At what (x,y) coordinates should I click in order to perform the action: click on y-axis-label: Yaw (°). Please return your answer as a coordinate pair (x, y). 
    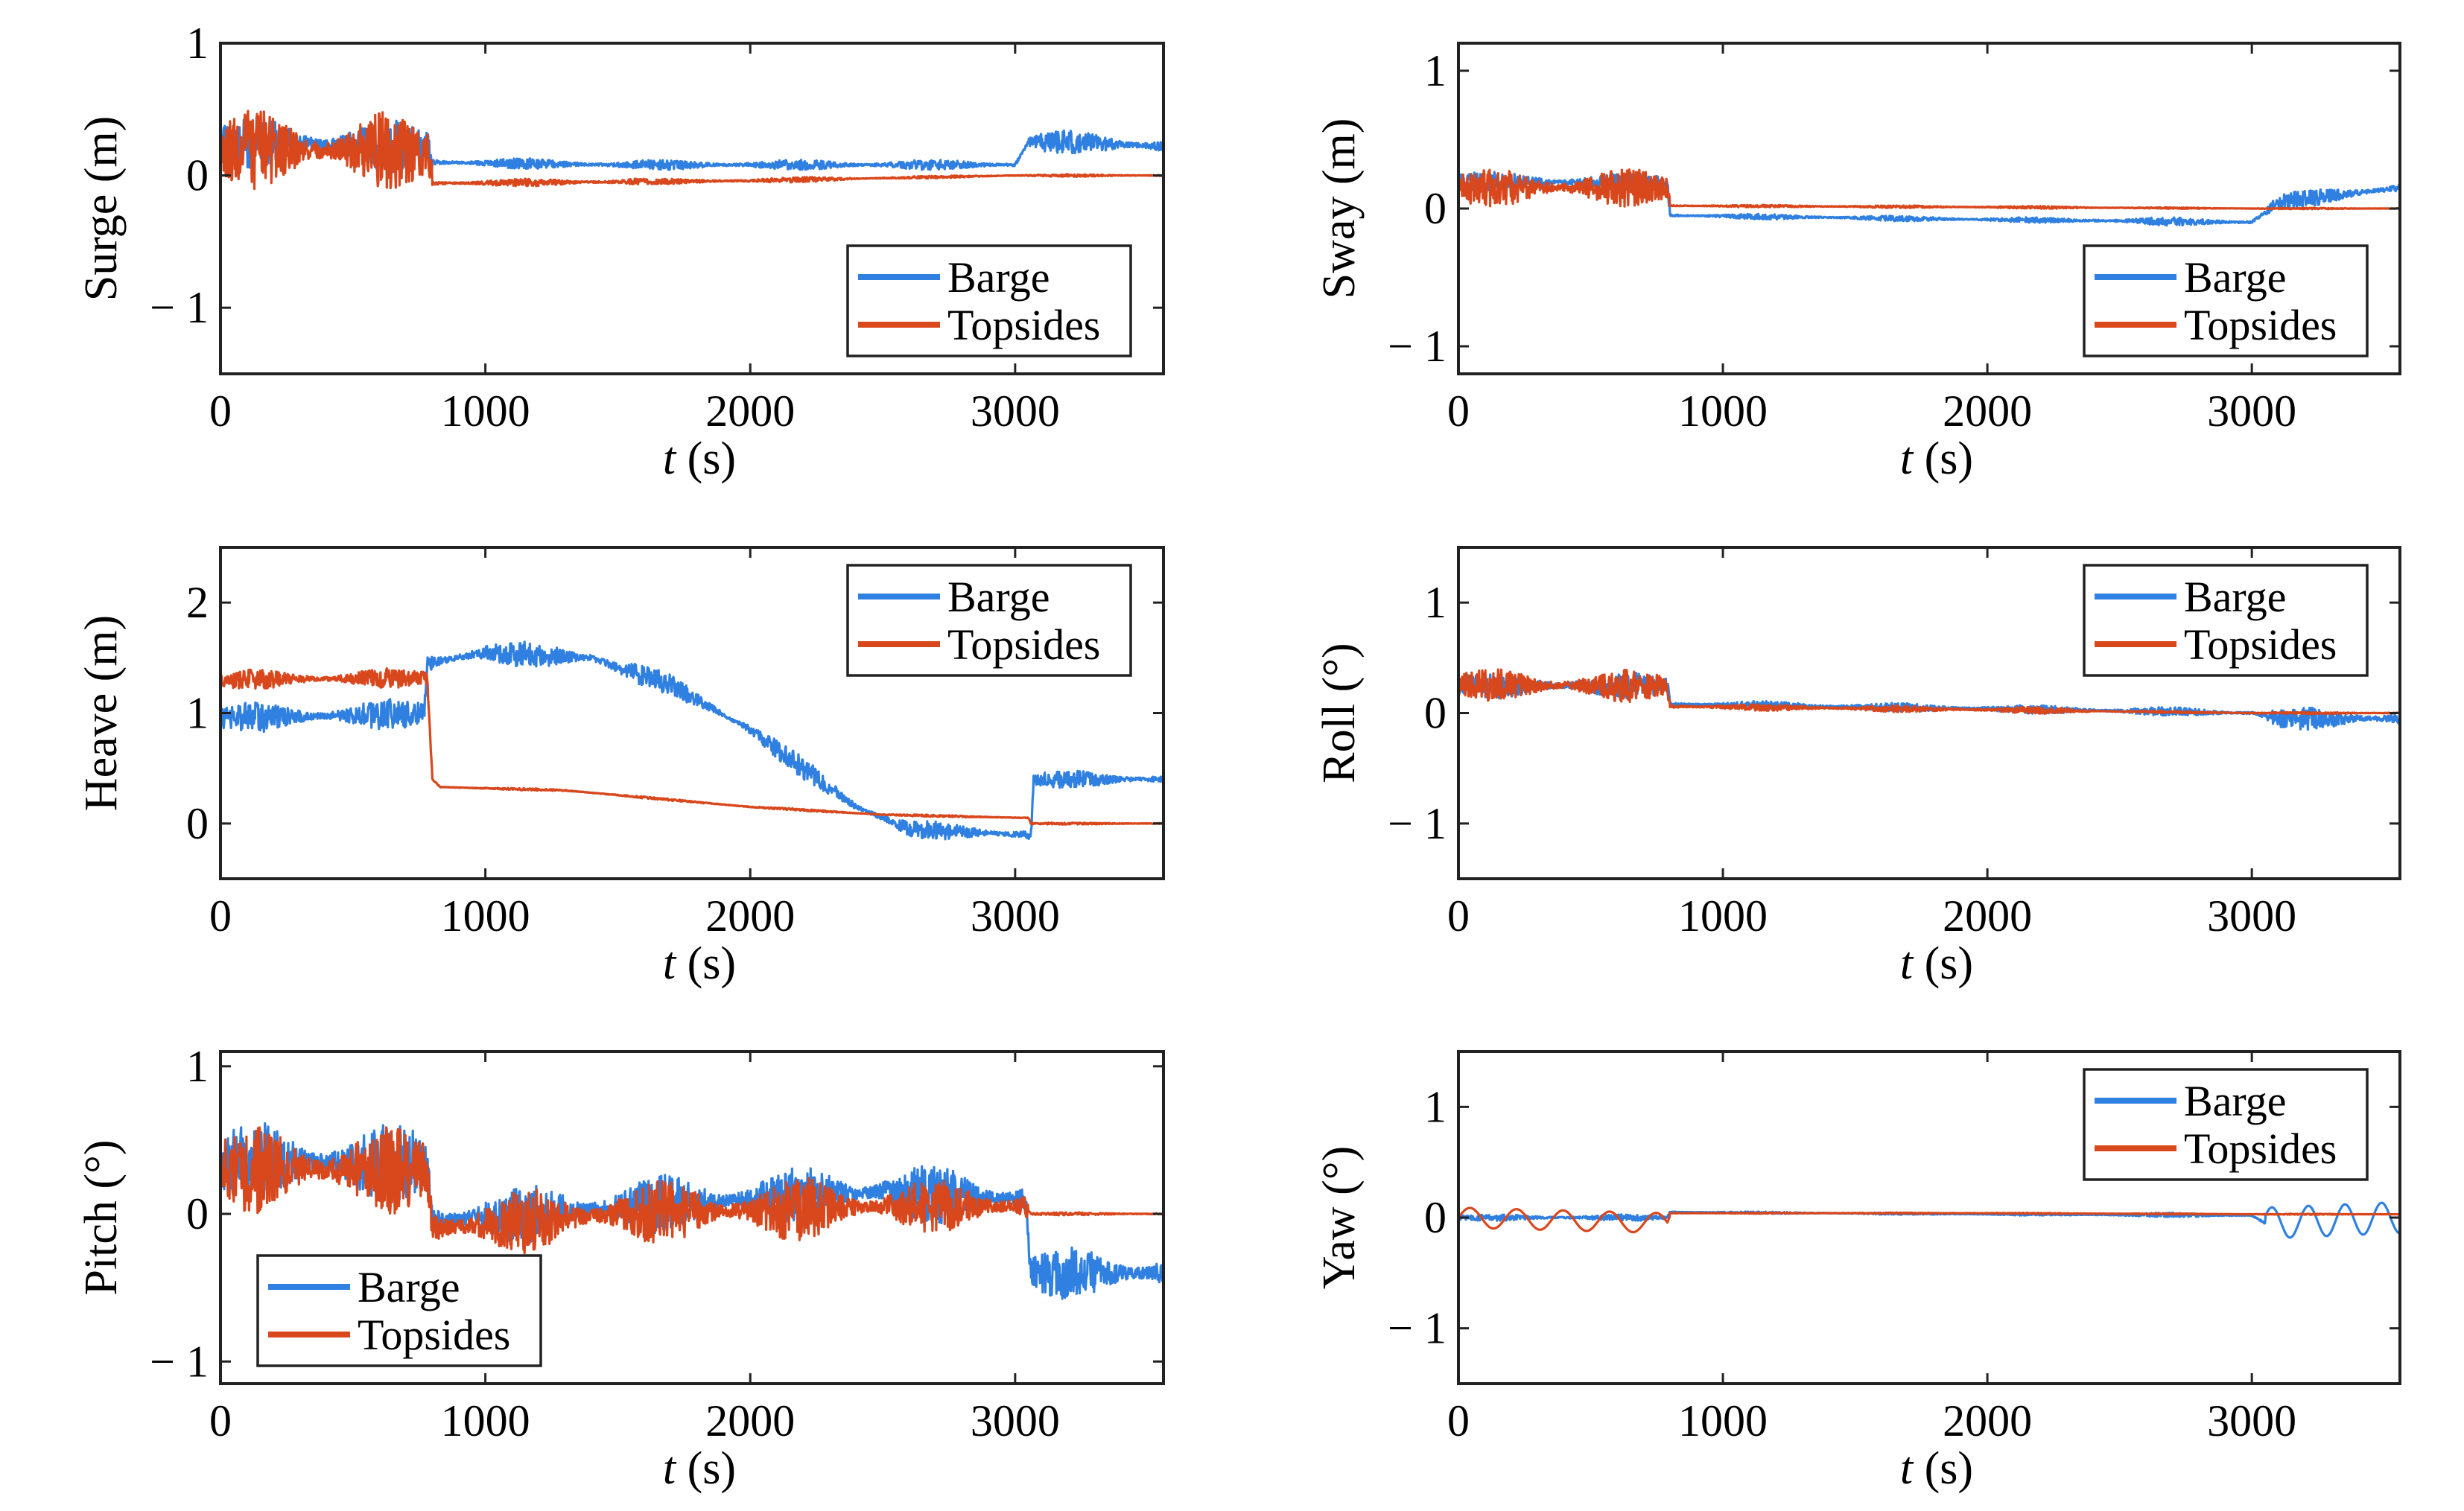
    Looking at the image, I should click on (1339, 1217).